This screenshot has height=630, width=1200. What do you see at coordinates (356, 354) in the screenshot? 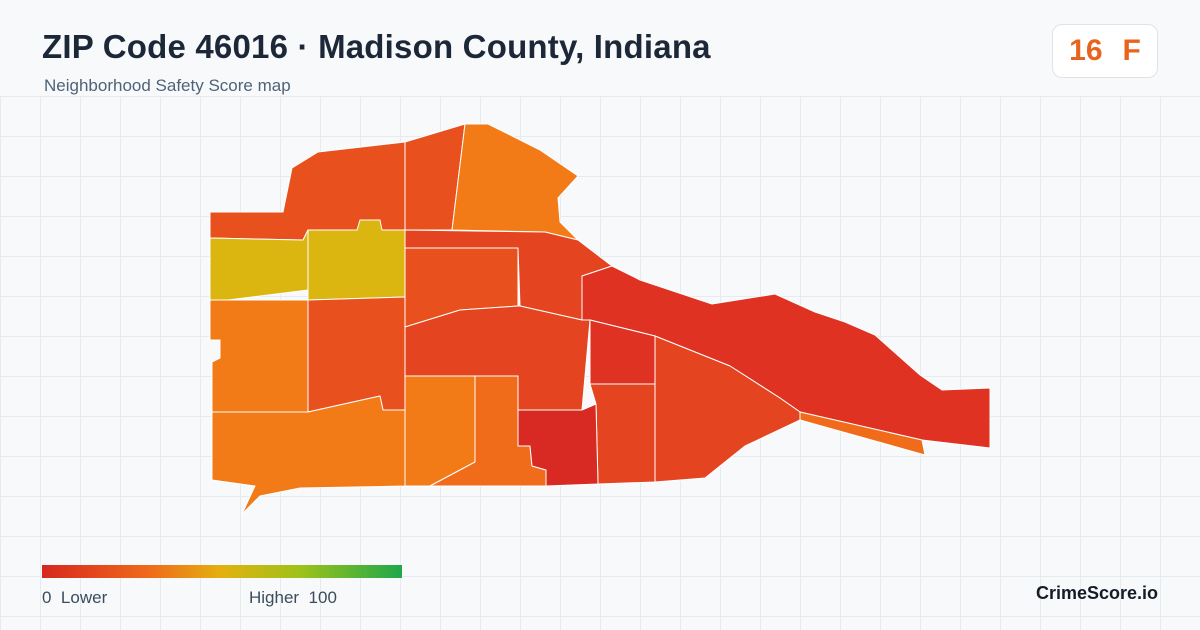
I see `map-region-west-center` at bounding box center [356, 354].